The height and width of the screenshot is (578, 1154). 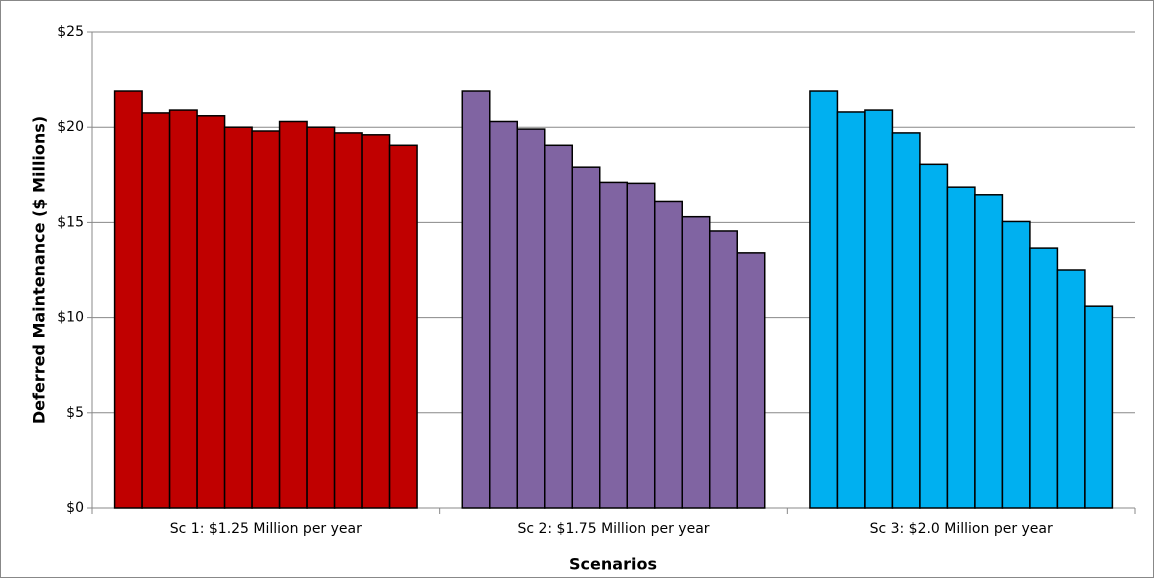 I want to click on y-tick-label: $10, so click(x=70, y=318).